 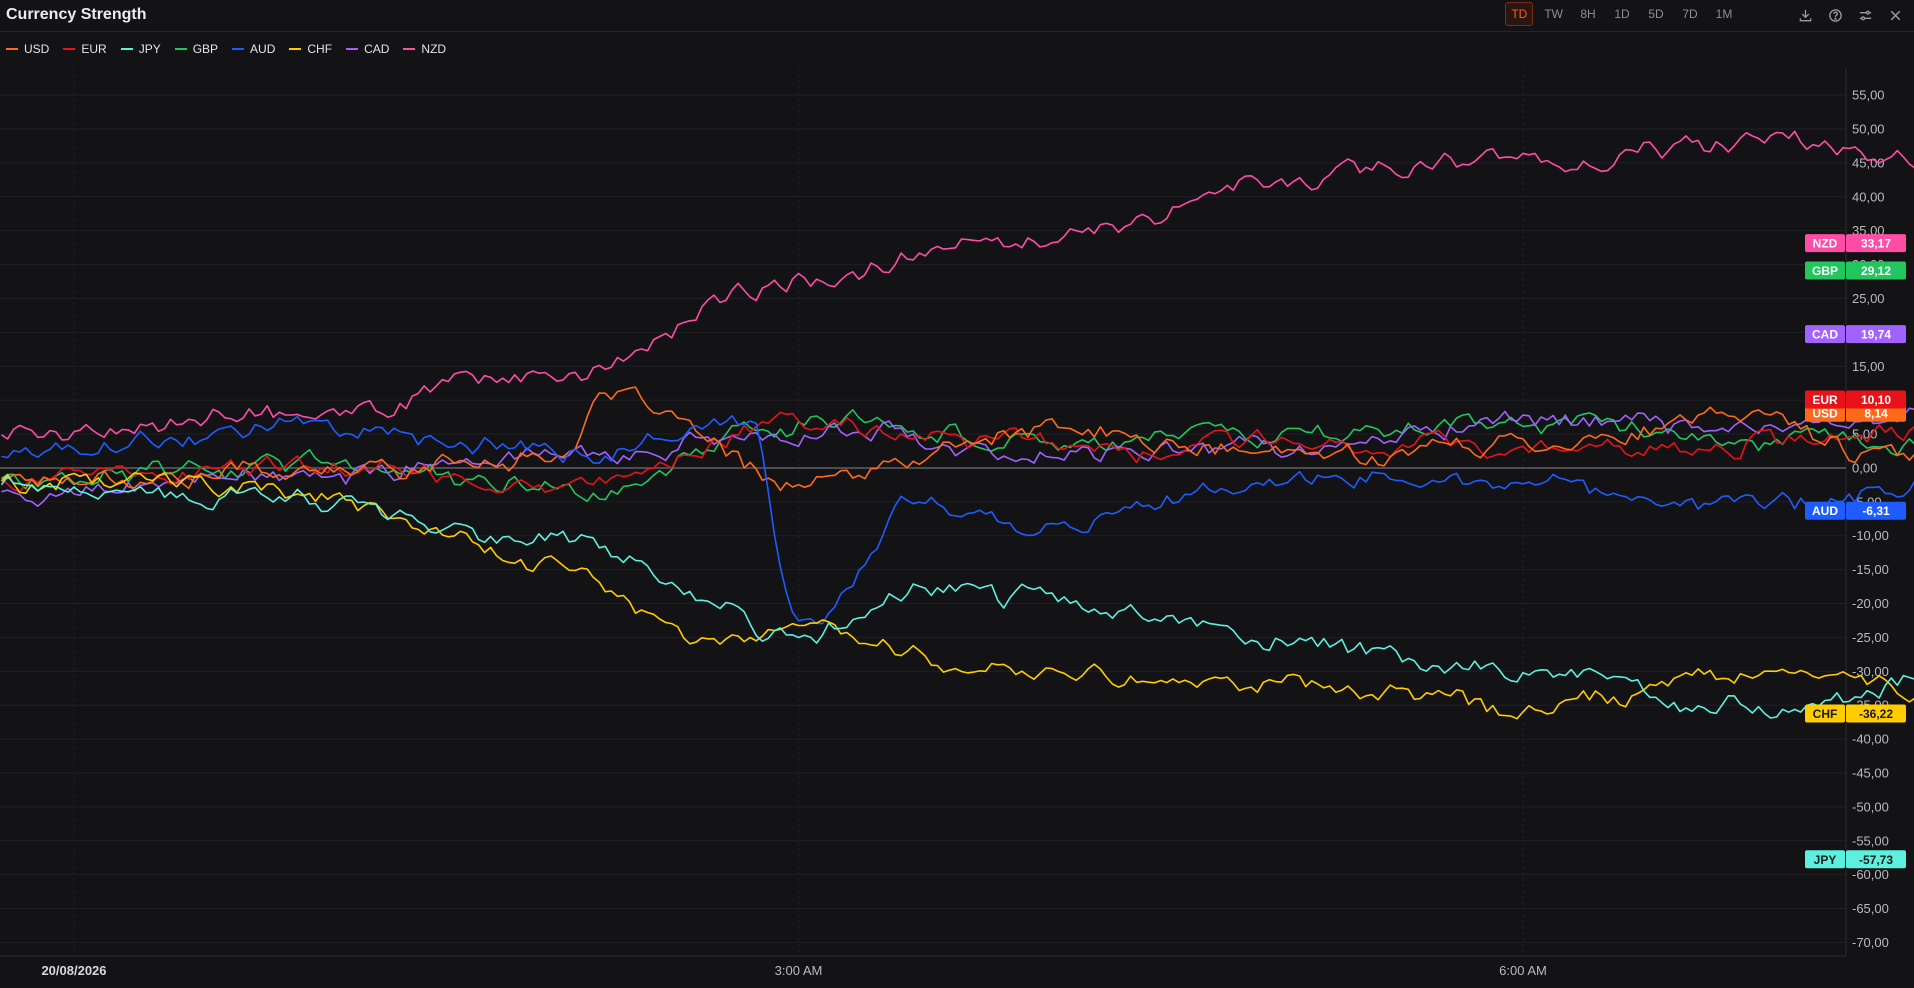 I want to click on timeframe-button-1m: 1M, so click(x=1724, y=14).